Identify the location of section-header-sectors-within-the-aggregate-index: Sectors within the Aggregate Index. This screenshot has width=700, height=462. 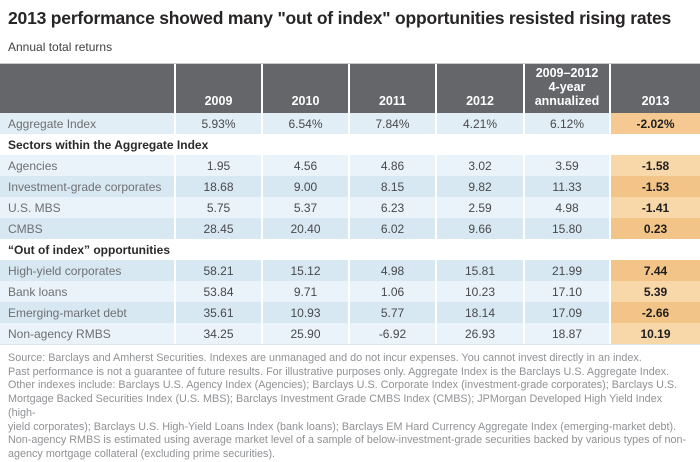
(350, 144).